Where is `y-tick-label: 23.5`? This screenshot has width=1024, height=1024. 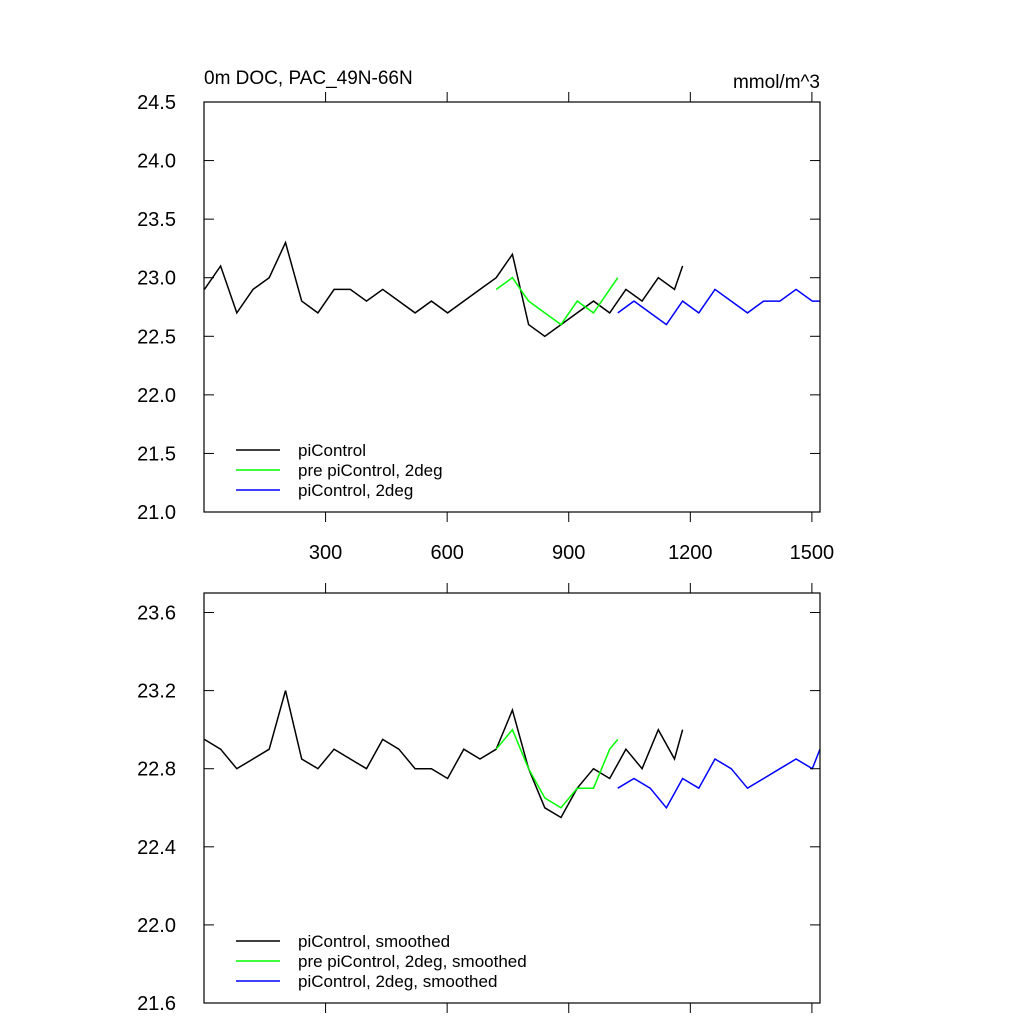 y-tick-label: 23.5 is located at coordinates (156, 220).